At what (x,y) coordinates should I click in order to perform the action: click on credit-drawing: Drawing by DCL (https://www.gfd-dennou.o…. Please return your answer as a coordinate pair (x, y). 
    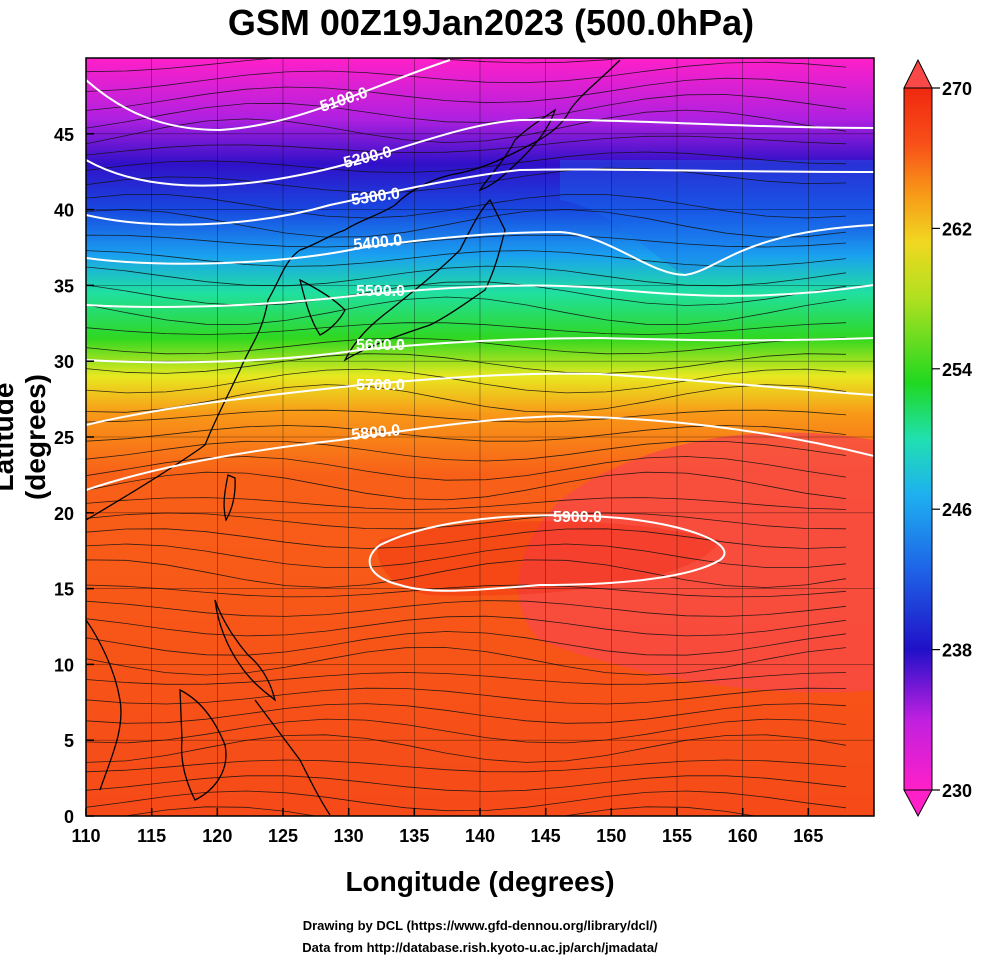
    Looking at the image, I should click on (480, 925).